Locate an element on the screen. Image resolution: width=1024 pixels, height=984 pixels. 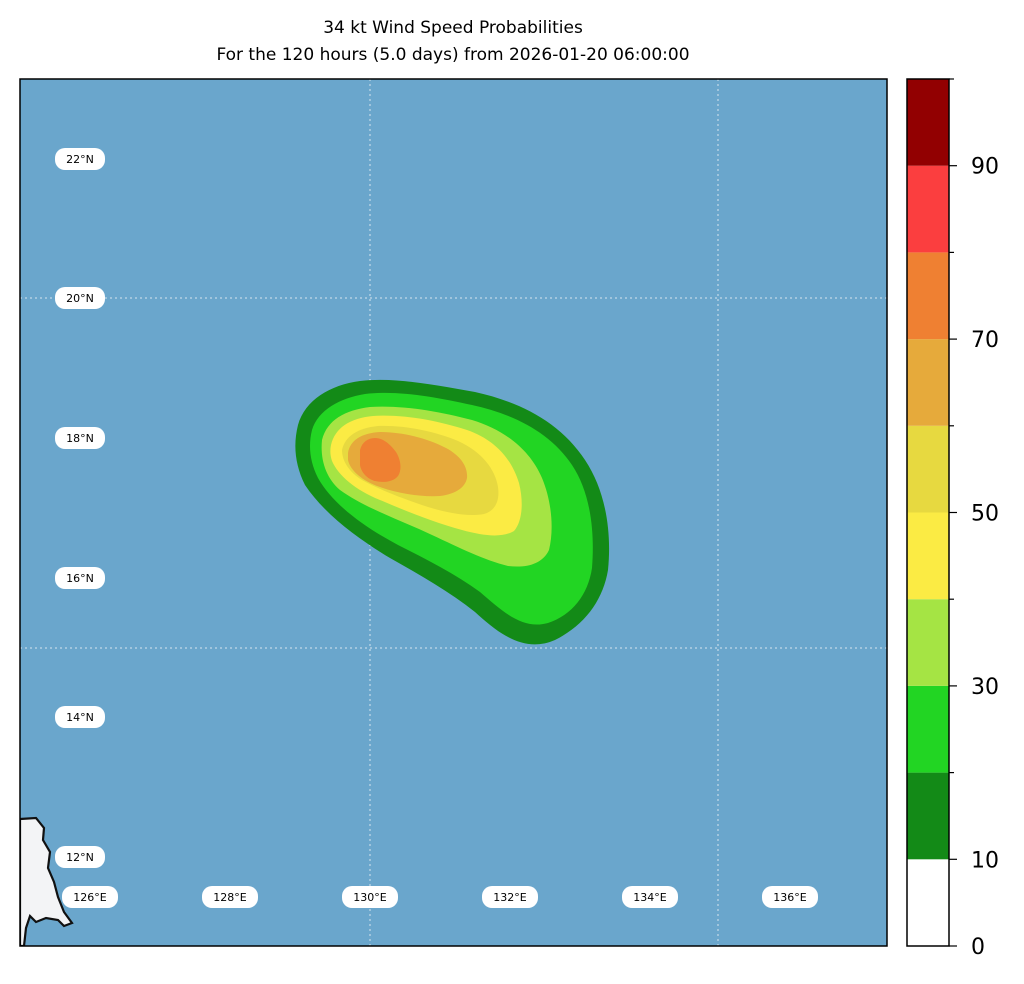
lon-label-136e: 136°E is located at coordinates (790, 897).